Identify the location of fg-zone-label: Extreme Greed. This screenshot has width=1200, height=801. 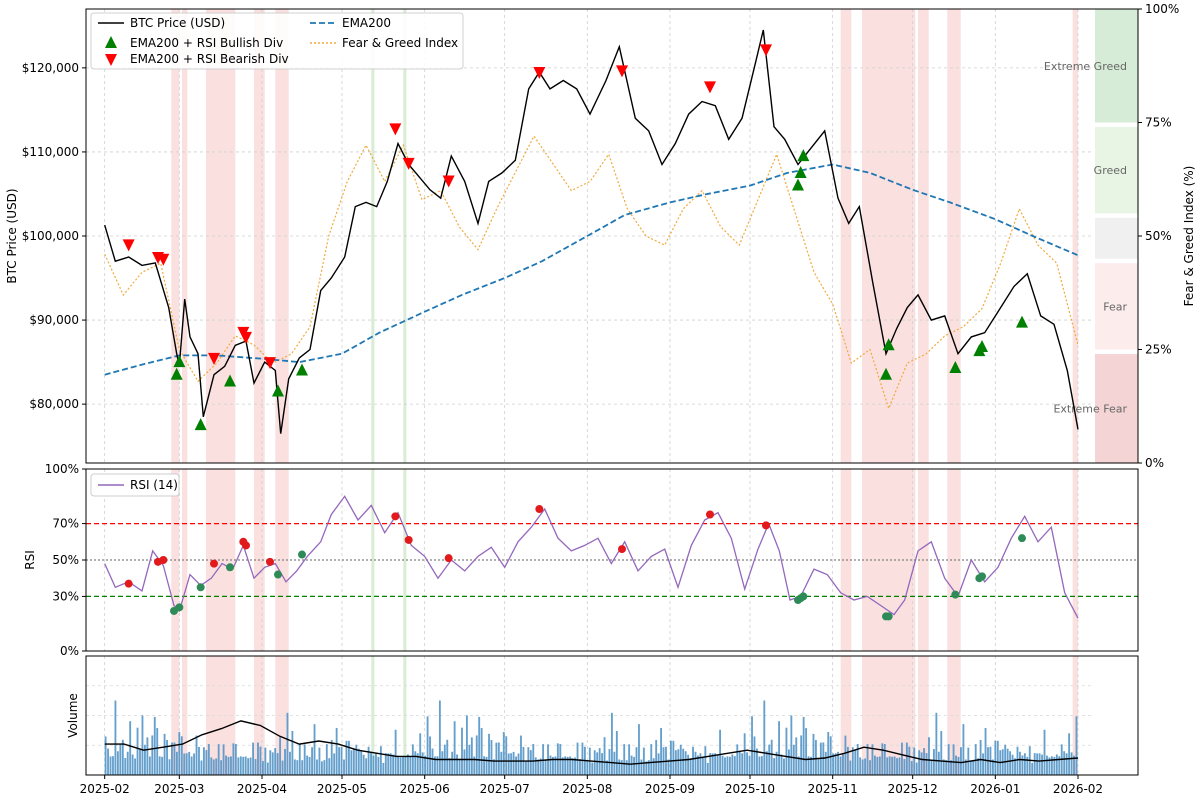
(1085, 66).